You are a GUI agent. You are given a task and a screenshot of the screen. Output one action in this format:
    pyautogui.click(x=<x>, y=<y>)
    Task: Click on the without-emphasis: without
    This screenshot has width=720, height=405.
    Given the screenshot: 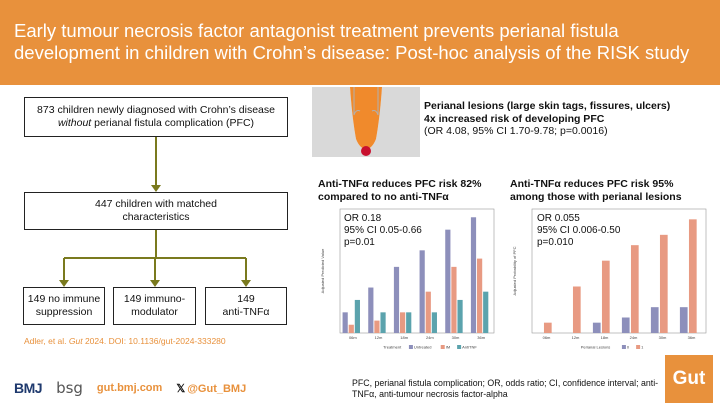 What is the action you would take?
    pyautogui.click(x=74, y=123)
    